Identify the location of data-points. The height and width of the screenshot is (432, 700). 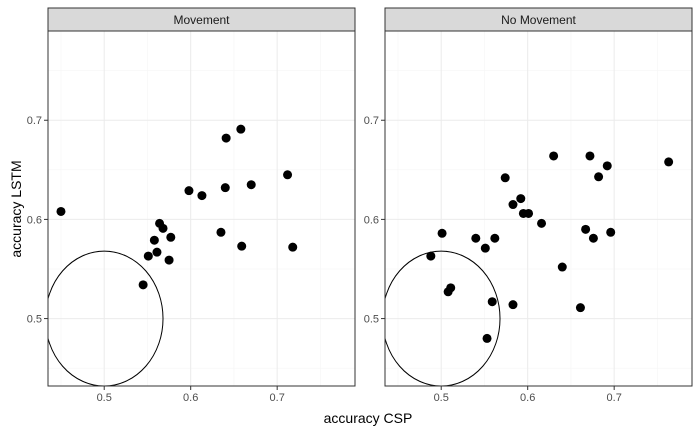
(177, 207).